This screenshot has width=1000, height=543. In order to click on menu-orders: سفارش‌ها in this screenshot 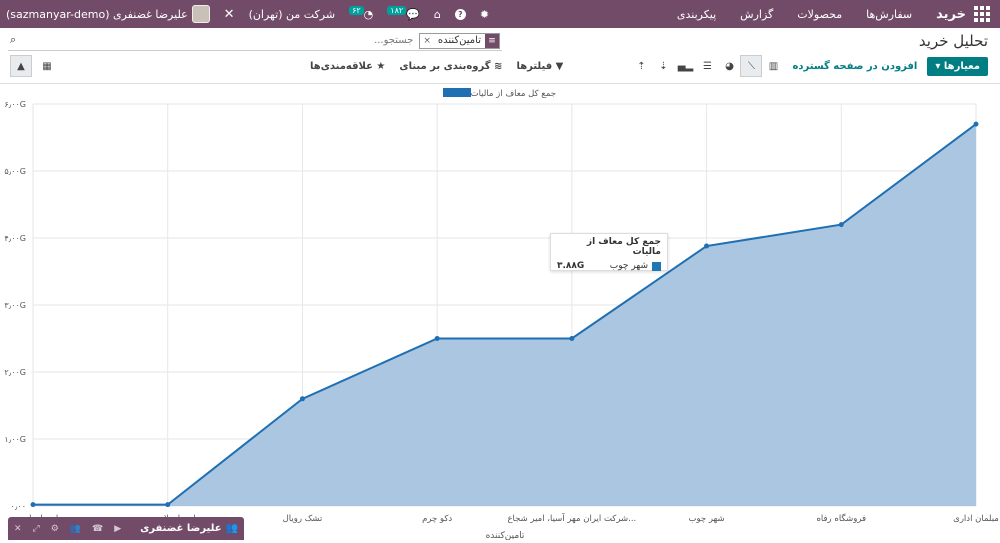, I will do `click(889, 14)`.